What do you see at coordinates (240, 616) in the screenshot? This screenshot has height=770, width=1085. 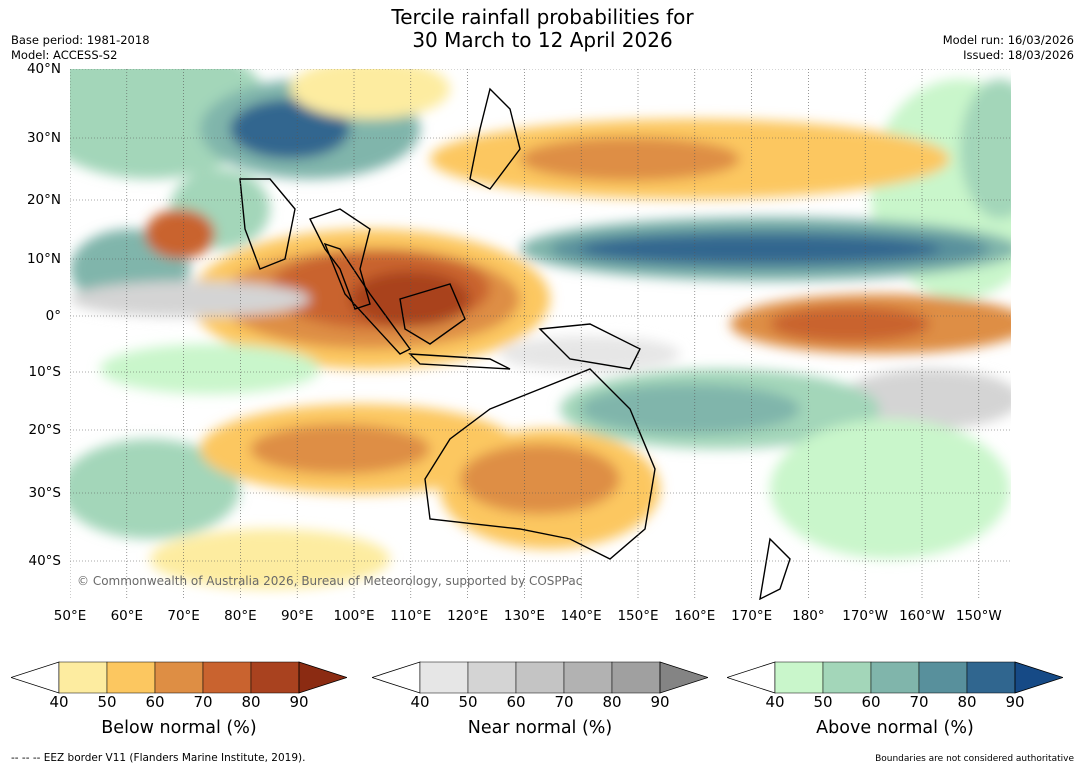 I see `longitude-tick-label: 80°E` at bounding box center [240, 616].